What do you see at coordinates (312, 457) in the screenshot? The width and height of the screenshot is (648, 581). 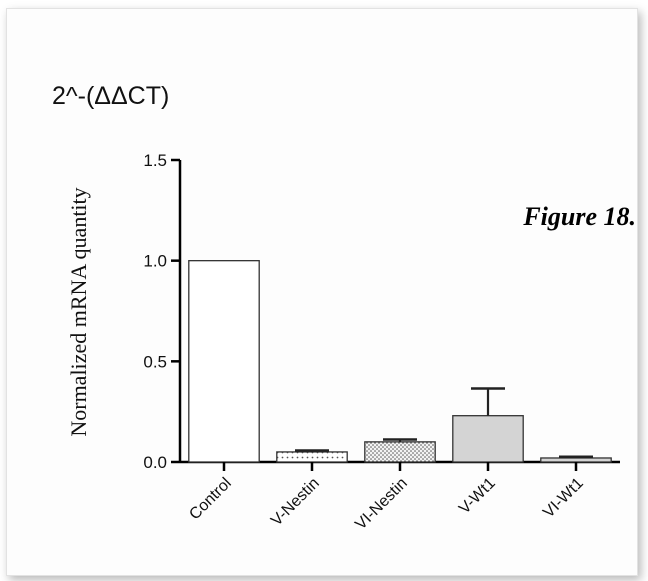 I see `bar-v-nestin` at bounding box center [312, 457].